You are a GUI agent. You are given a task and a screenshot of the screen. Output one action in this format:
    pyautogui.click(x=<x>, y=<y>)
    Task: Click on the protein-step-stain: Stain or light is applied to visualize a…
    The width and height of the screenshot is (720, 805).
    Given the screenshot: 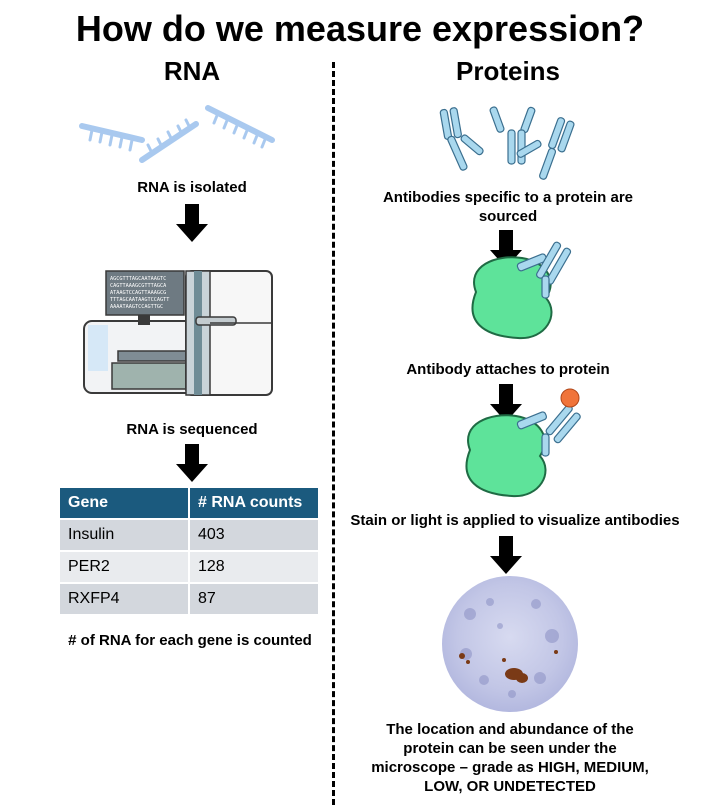 What is the action you would take?
    pyautogui.click(x=515, y=520)
    